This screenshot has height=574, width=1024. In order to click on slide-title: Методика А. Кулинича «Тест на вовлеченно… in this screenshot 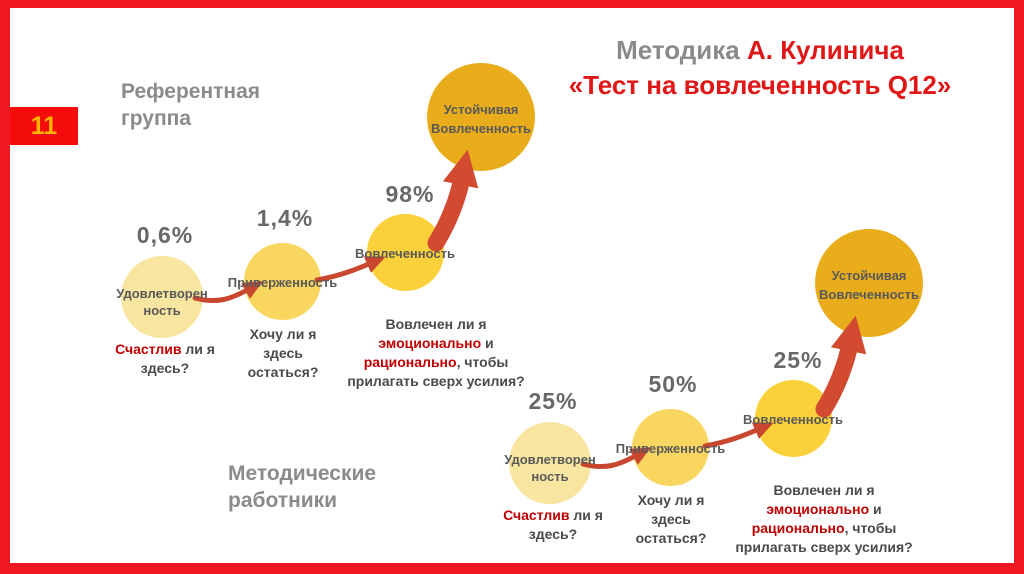, I will do `click(760, 68)`.